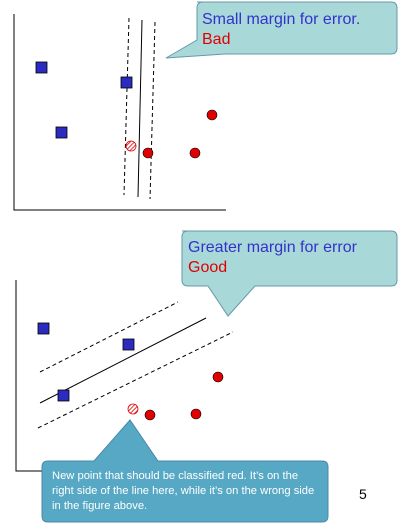 The width and height of the screenshot is (403, 531). I want to click on mid-callout-line1: Greater margin for error, so click(272, 247).